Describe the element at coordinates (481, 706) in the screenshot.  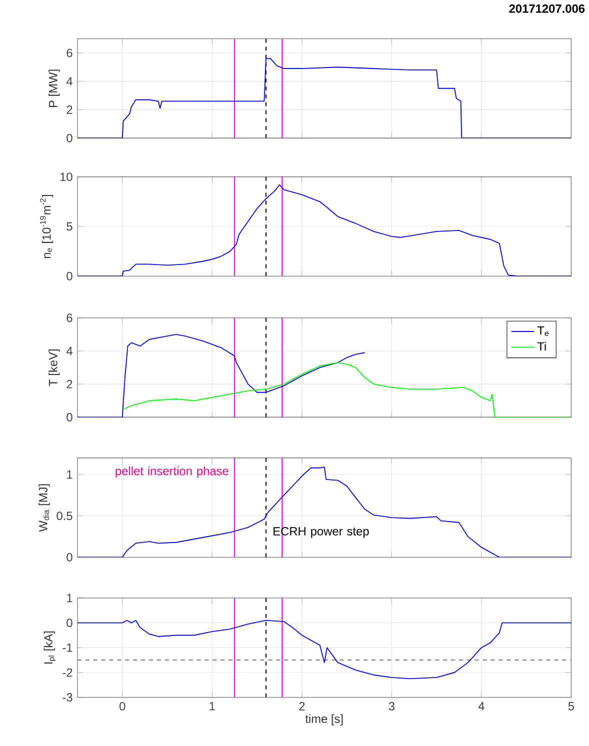
I see `x-tick-label: 4` at that location.